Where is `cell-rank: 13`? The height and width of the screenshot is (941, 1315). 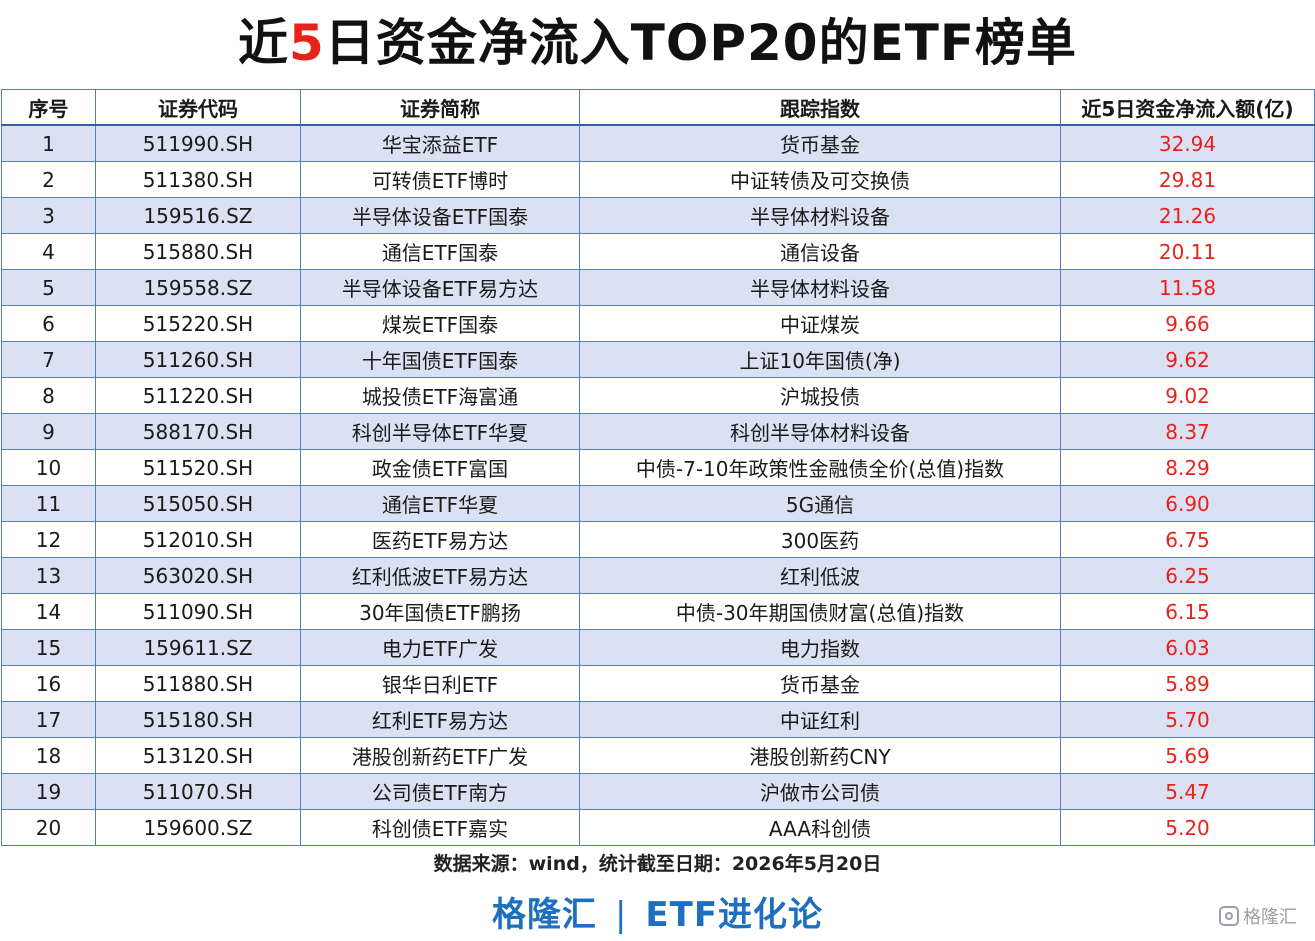
cell-rank: 13 is located at coordinates (48, 575).